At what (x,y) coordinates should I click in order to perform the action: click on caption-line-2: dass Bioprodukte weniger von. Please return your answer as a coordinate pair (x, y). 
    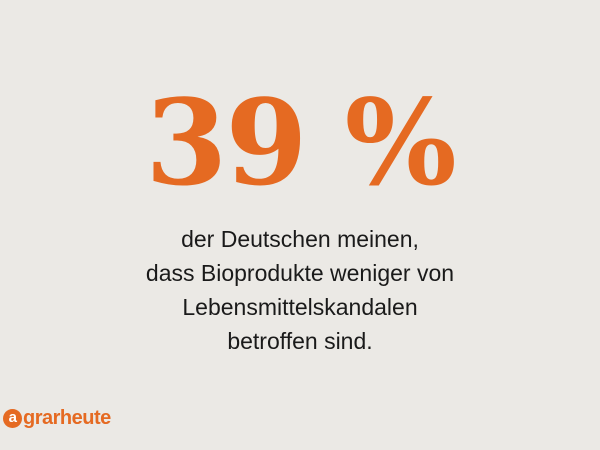
    Looking at the image, I should click on (300, 273).